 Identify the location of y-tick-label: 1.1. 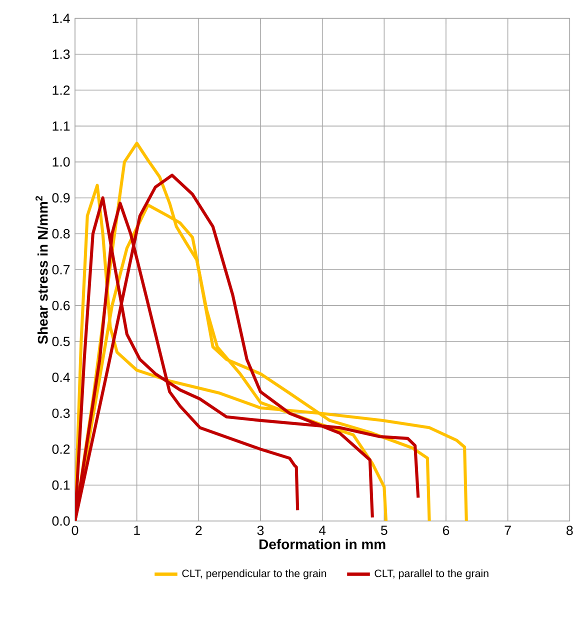
(61, 126).